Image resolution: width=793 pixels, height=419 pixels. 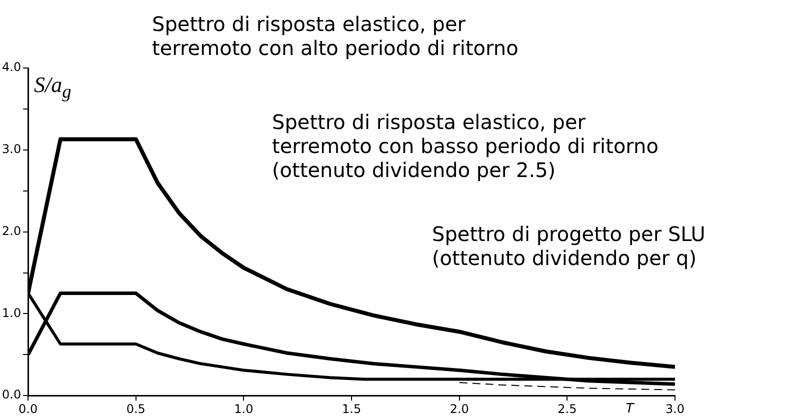 What do you see at coordinates (244, 409) in the screenshot?
I see `x-tick-label: 1.0` at bounding box center [244, 409].